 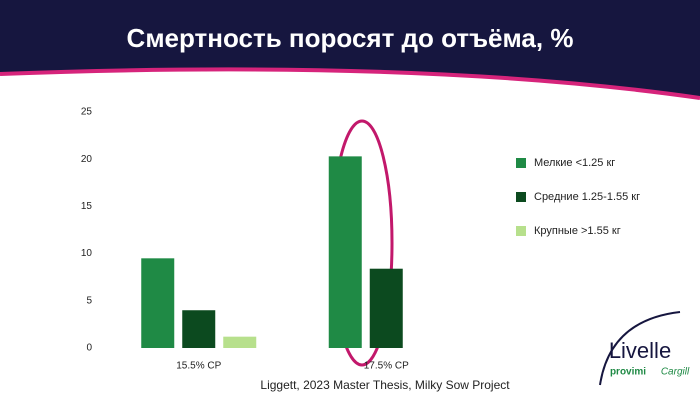 I want to click on header-accent, so click(x=350, y=83).